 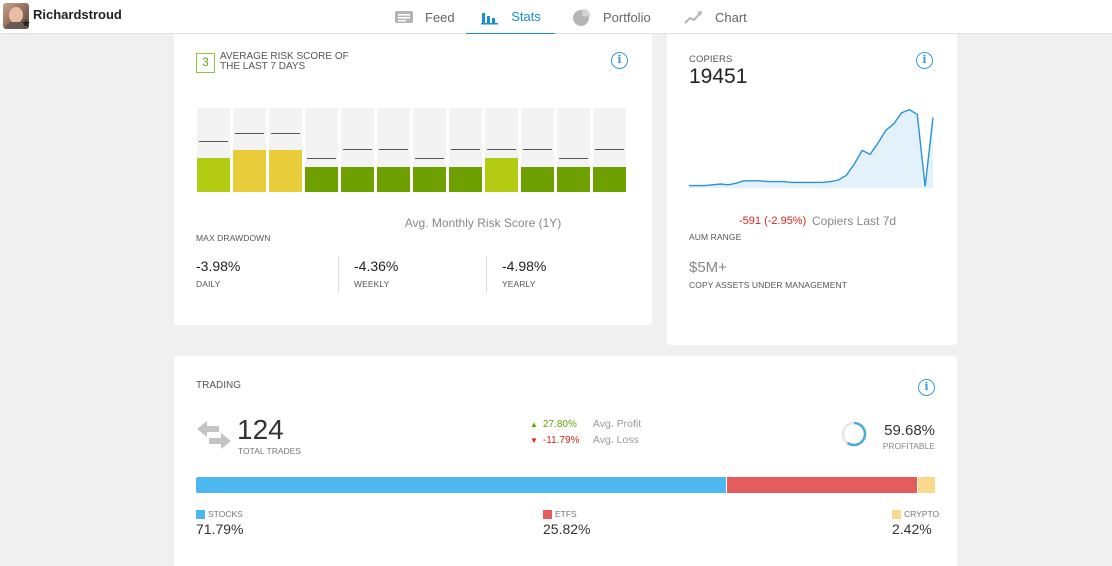 I want to click on risk-title: AVERAGE RISK SCORE OF THE LAST 7 DAYS, so click(x=284, y=61).